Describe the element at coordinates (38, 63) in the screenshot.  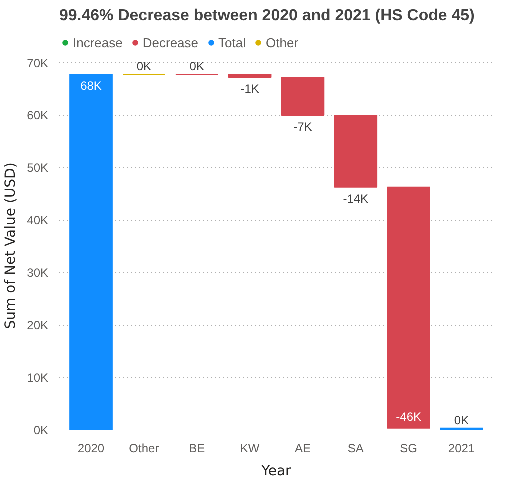
I see `y-tick-label: 70K` at that location.